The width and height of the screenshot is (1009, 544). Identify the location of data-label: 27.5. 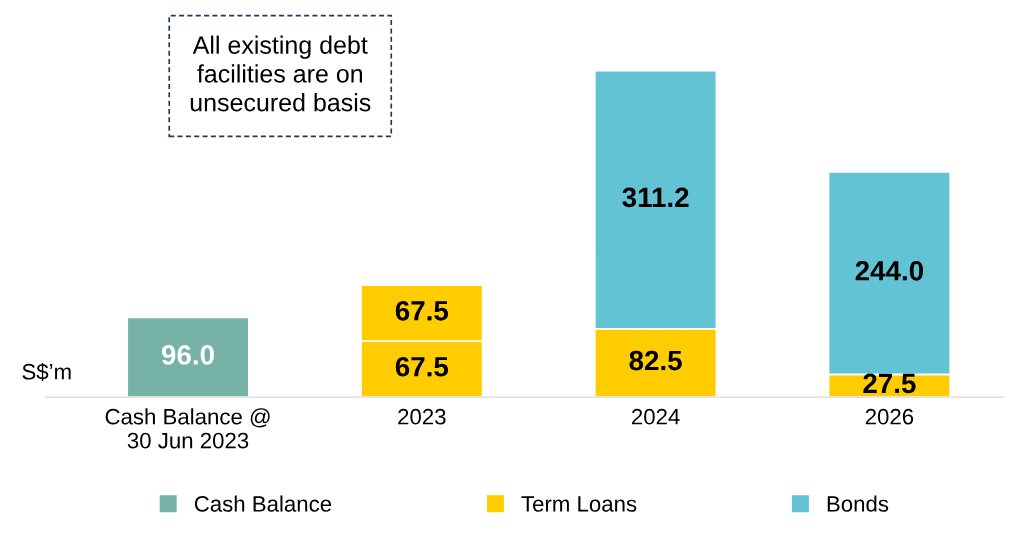
(889, 383).